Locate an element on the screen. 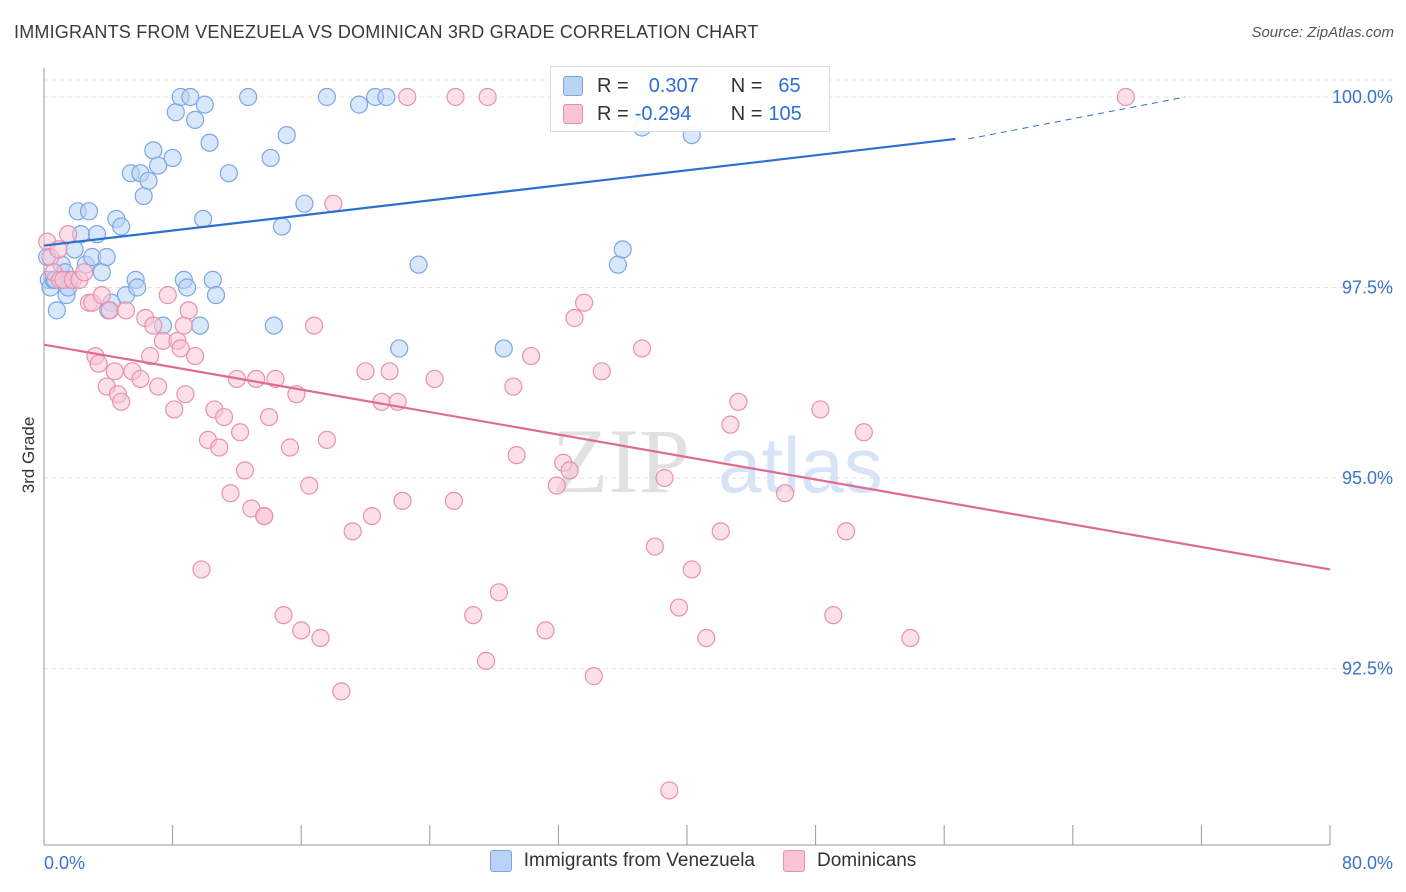 This screenshot has height=892, width=1406. series-legend: Immigrants from Venezuela Dominicans is located at coordinates (703, 861).